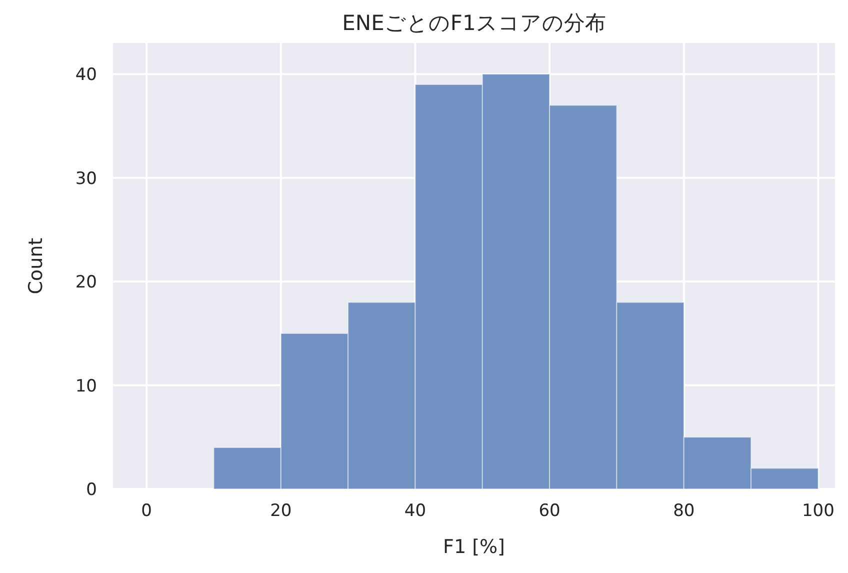  Describe the element at coordinates (474, 23) in the screenshot. I see `chart-title: ENEごとのF1スコアの分布` at that location.